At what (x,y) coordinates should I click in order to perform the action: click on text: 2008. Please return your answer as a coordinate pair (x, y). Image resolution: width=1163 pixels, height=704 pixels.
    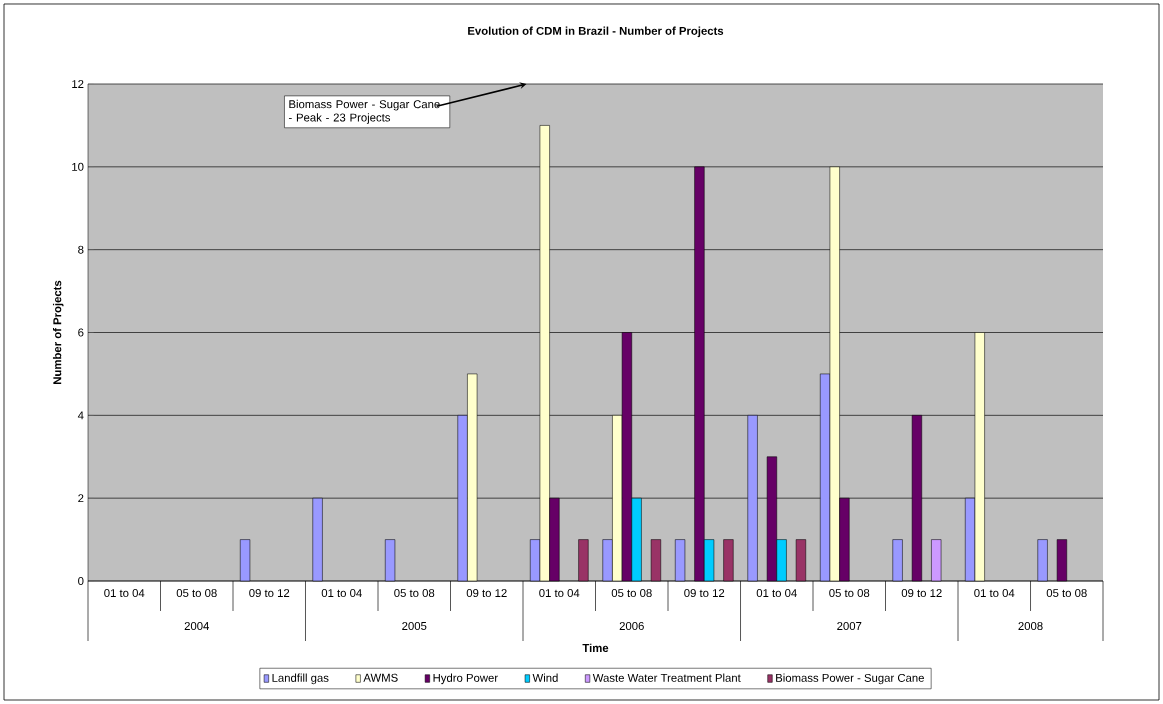
    Looking at the image, I should click on (1030, 626).